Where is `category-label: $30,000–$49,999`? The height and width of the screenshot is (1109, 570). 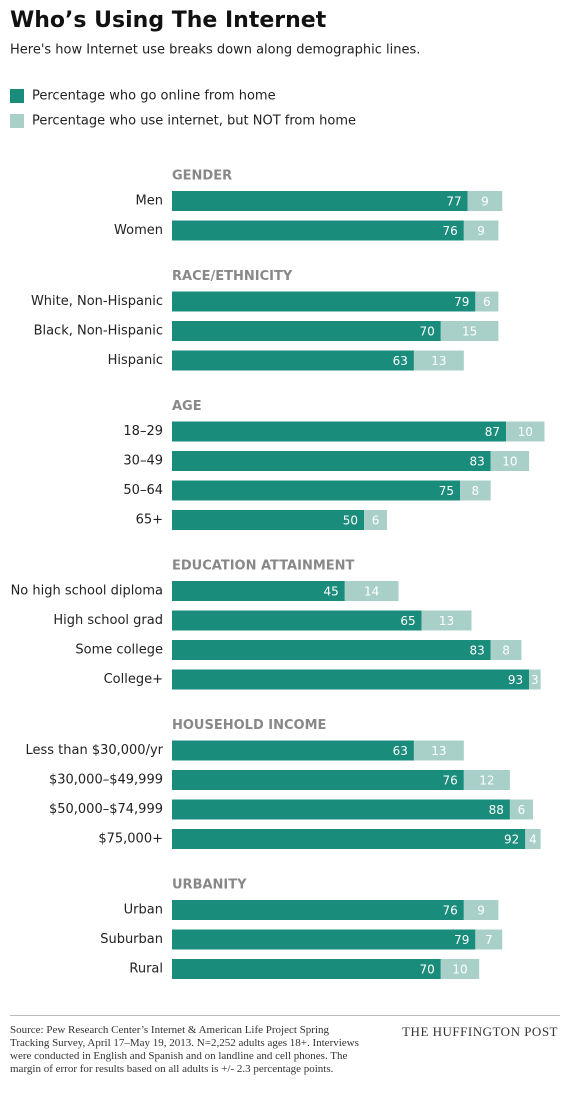 category-label: $30,000–$49,999 is located at coordinates (106, 780).